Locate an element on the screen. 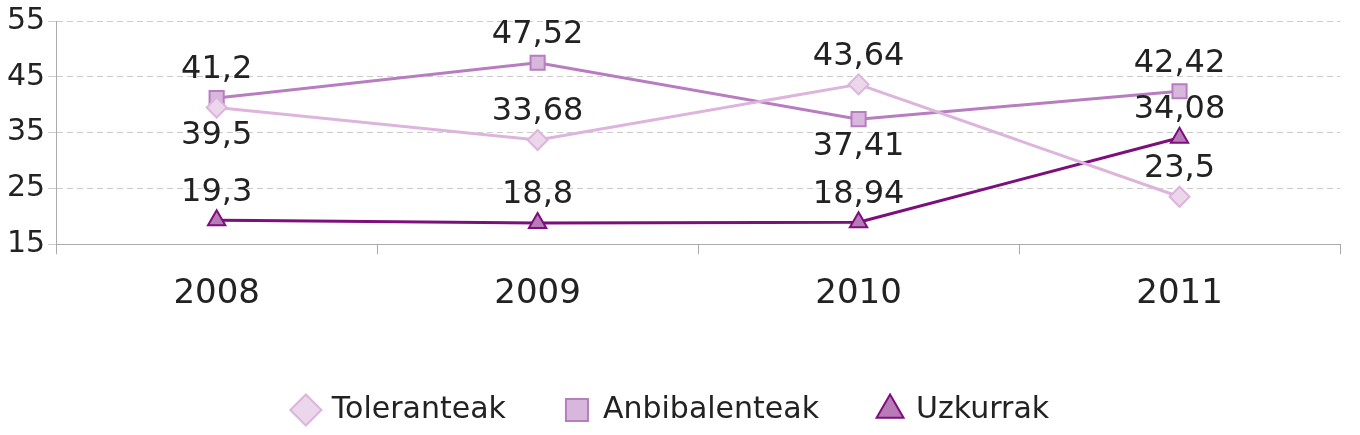 The image size is (1360, 435). data-label: 18,8 is located at coordinates (537, 192).